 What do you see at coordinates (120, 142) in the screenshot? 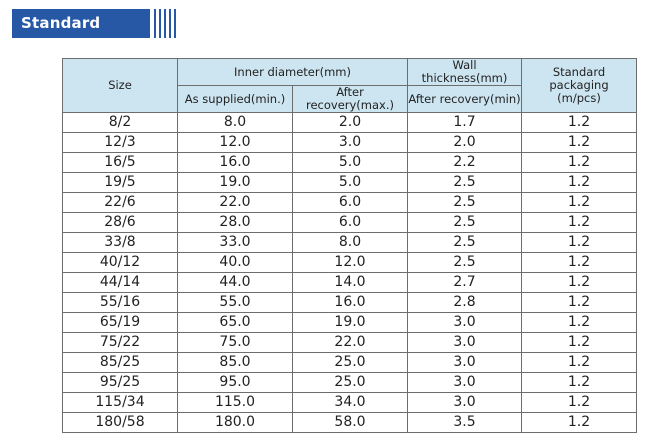
I see `cell-size: 12/3` at bounding box center [120, 142].